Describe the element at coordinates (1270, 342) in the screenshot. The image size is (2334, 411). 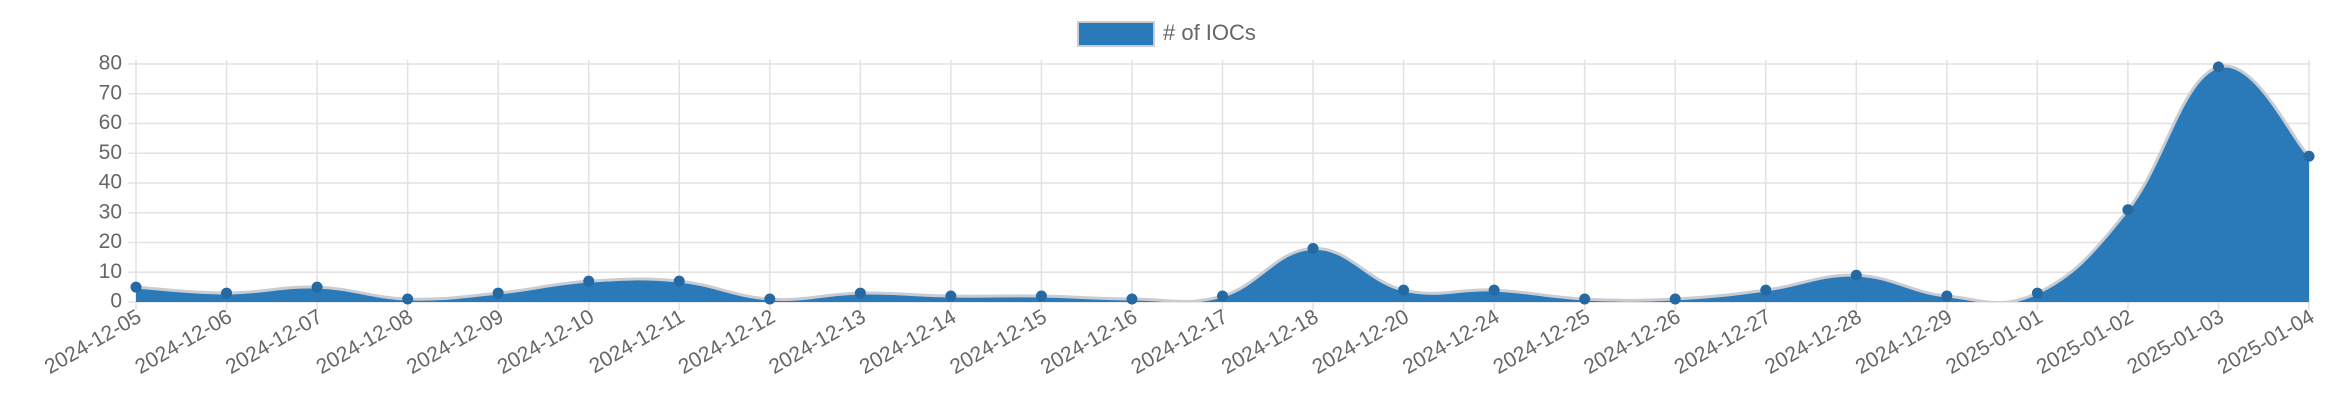
I see `x-tick-label: 2024-12-18` at that location.